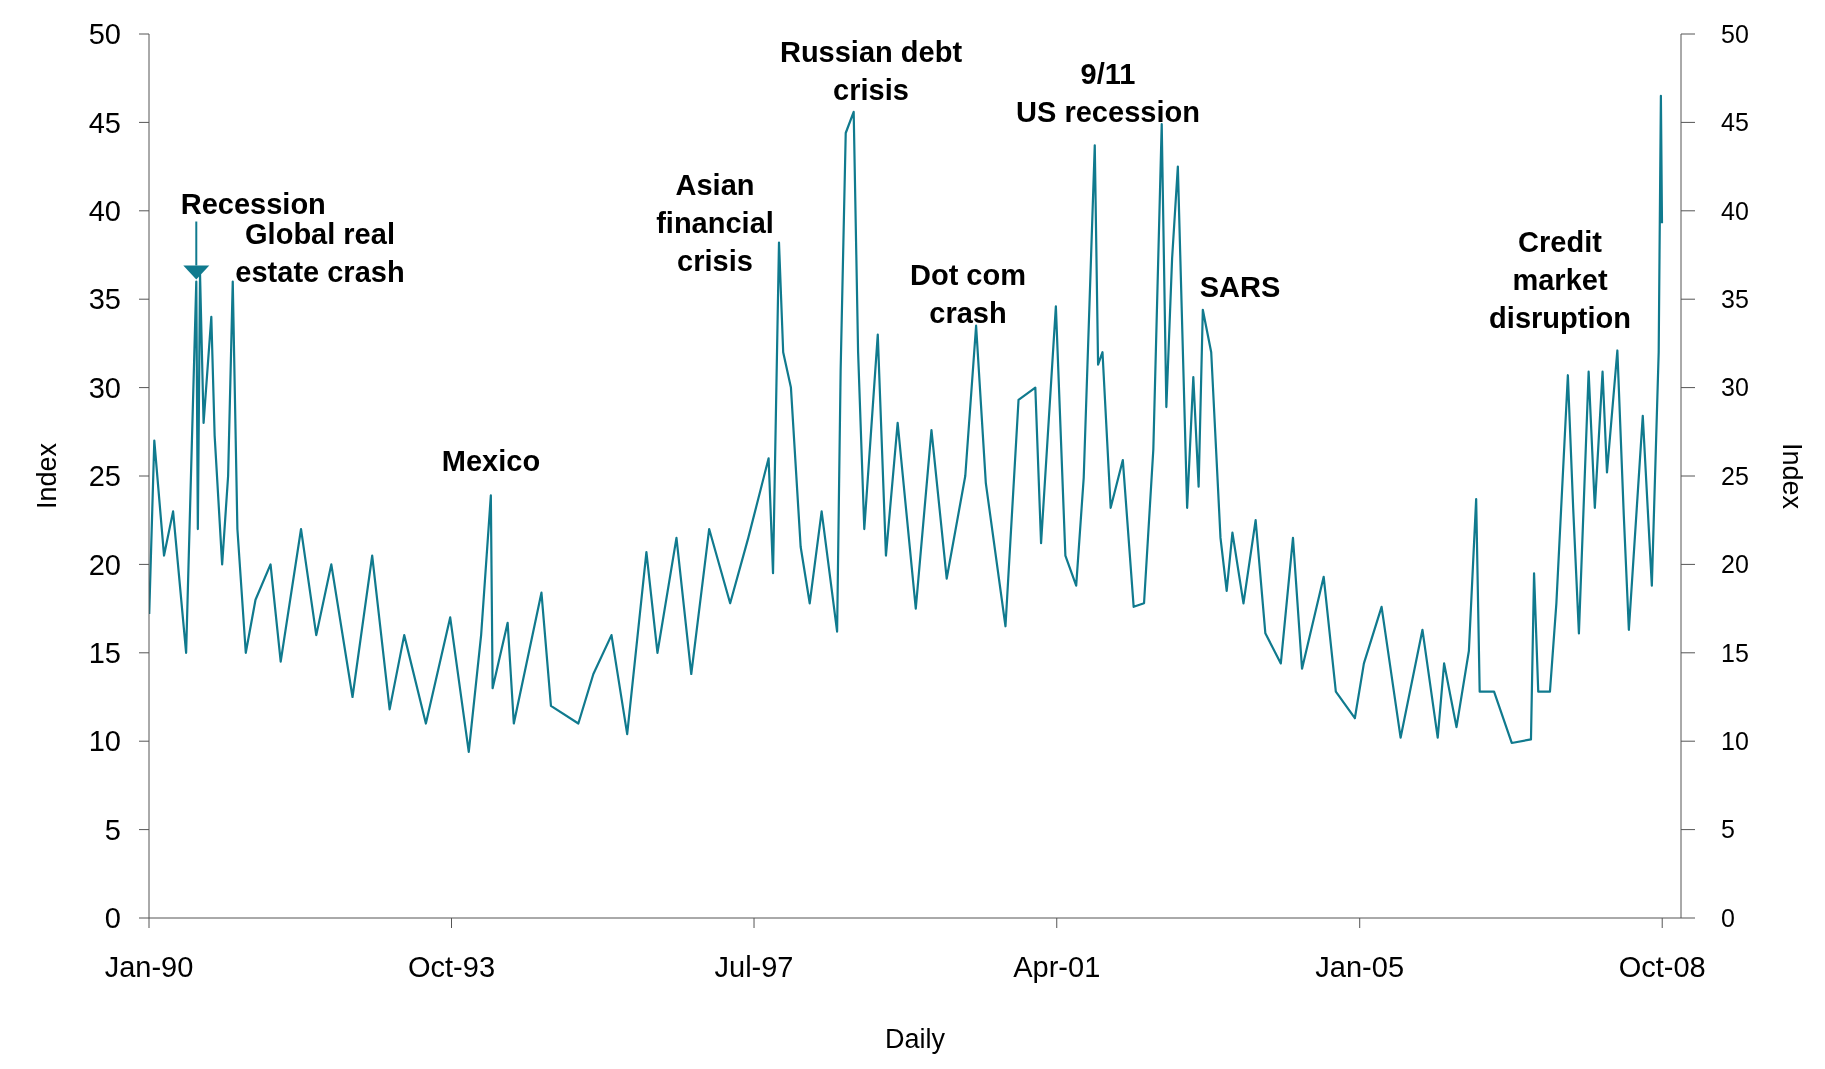 This screenshot has height=1069, width=1825. I want to click on x-tick-label: Oct-08, so click(1662, 966).